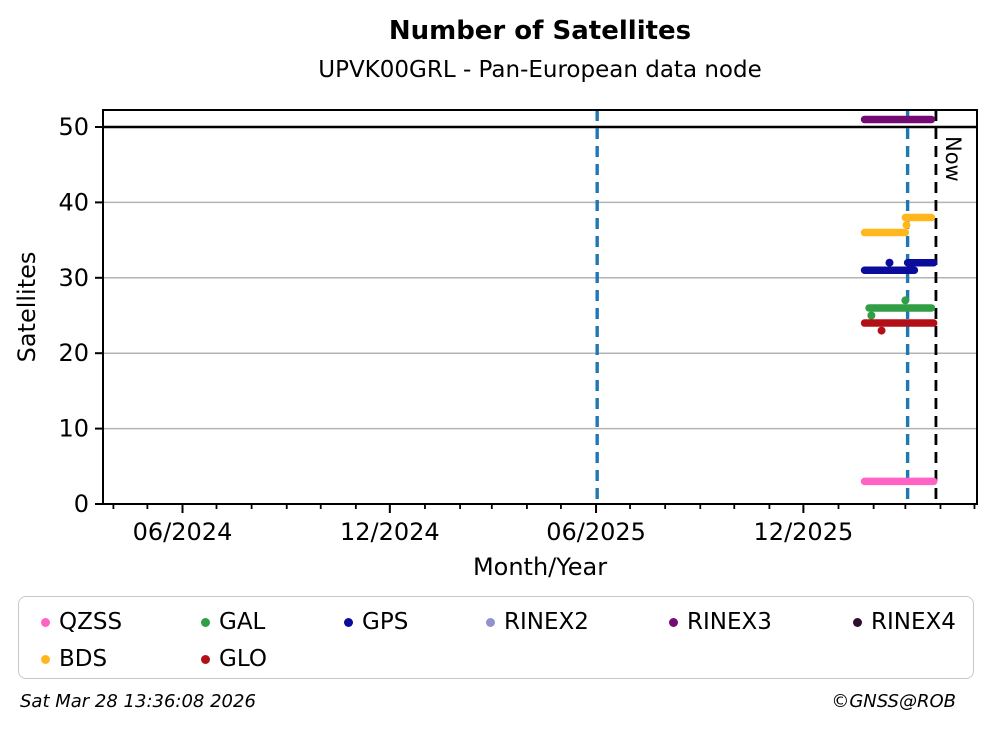 The width and height of the screenshot is (992, 734). I want to click on credit-label: ©GNSS@ROB, so click(893, 701).